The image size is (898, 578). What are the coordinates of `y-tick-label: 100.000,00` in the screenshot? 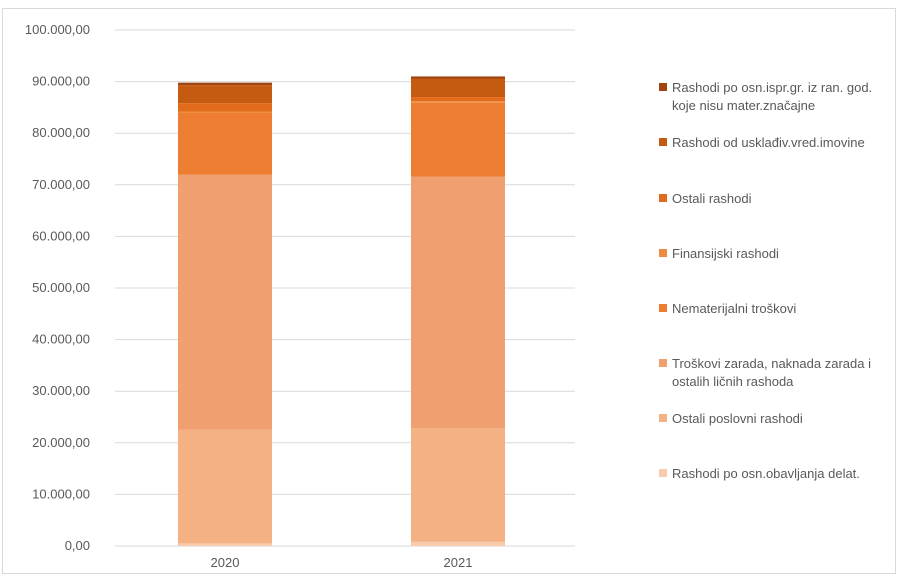 It's located at (57, 29).